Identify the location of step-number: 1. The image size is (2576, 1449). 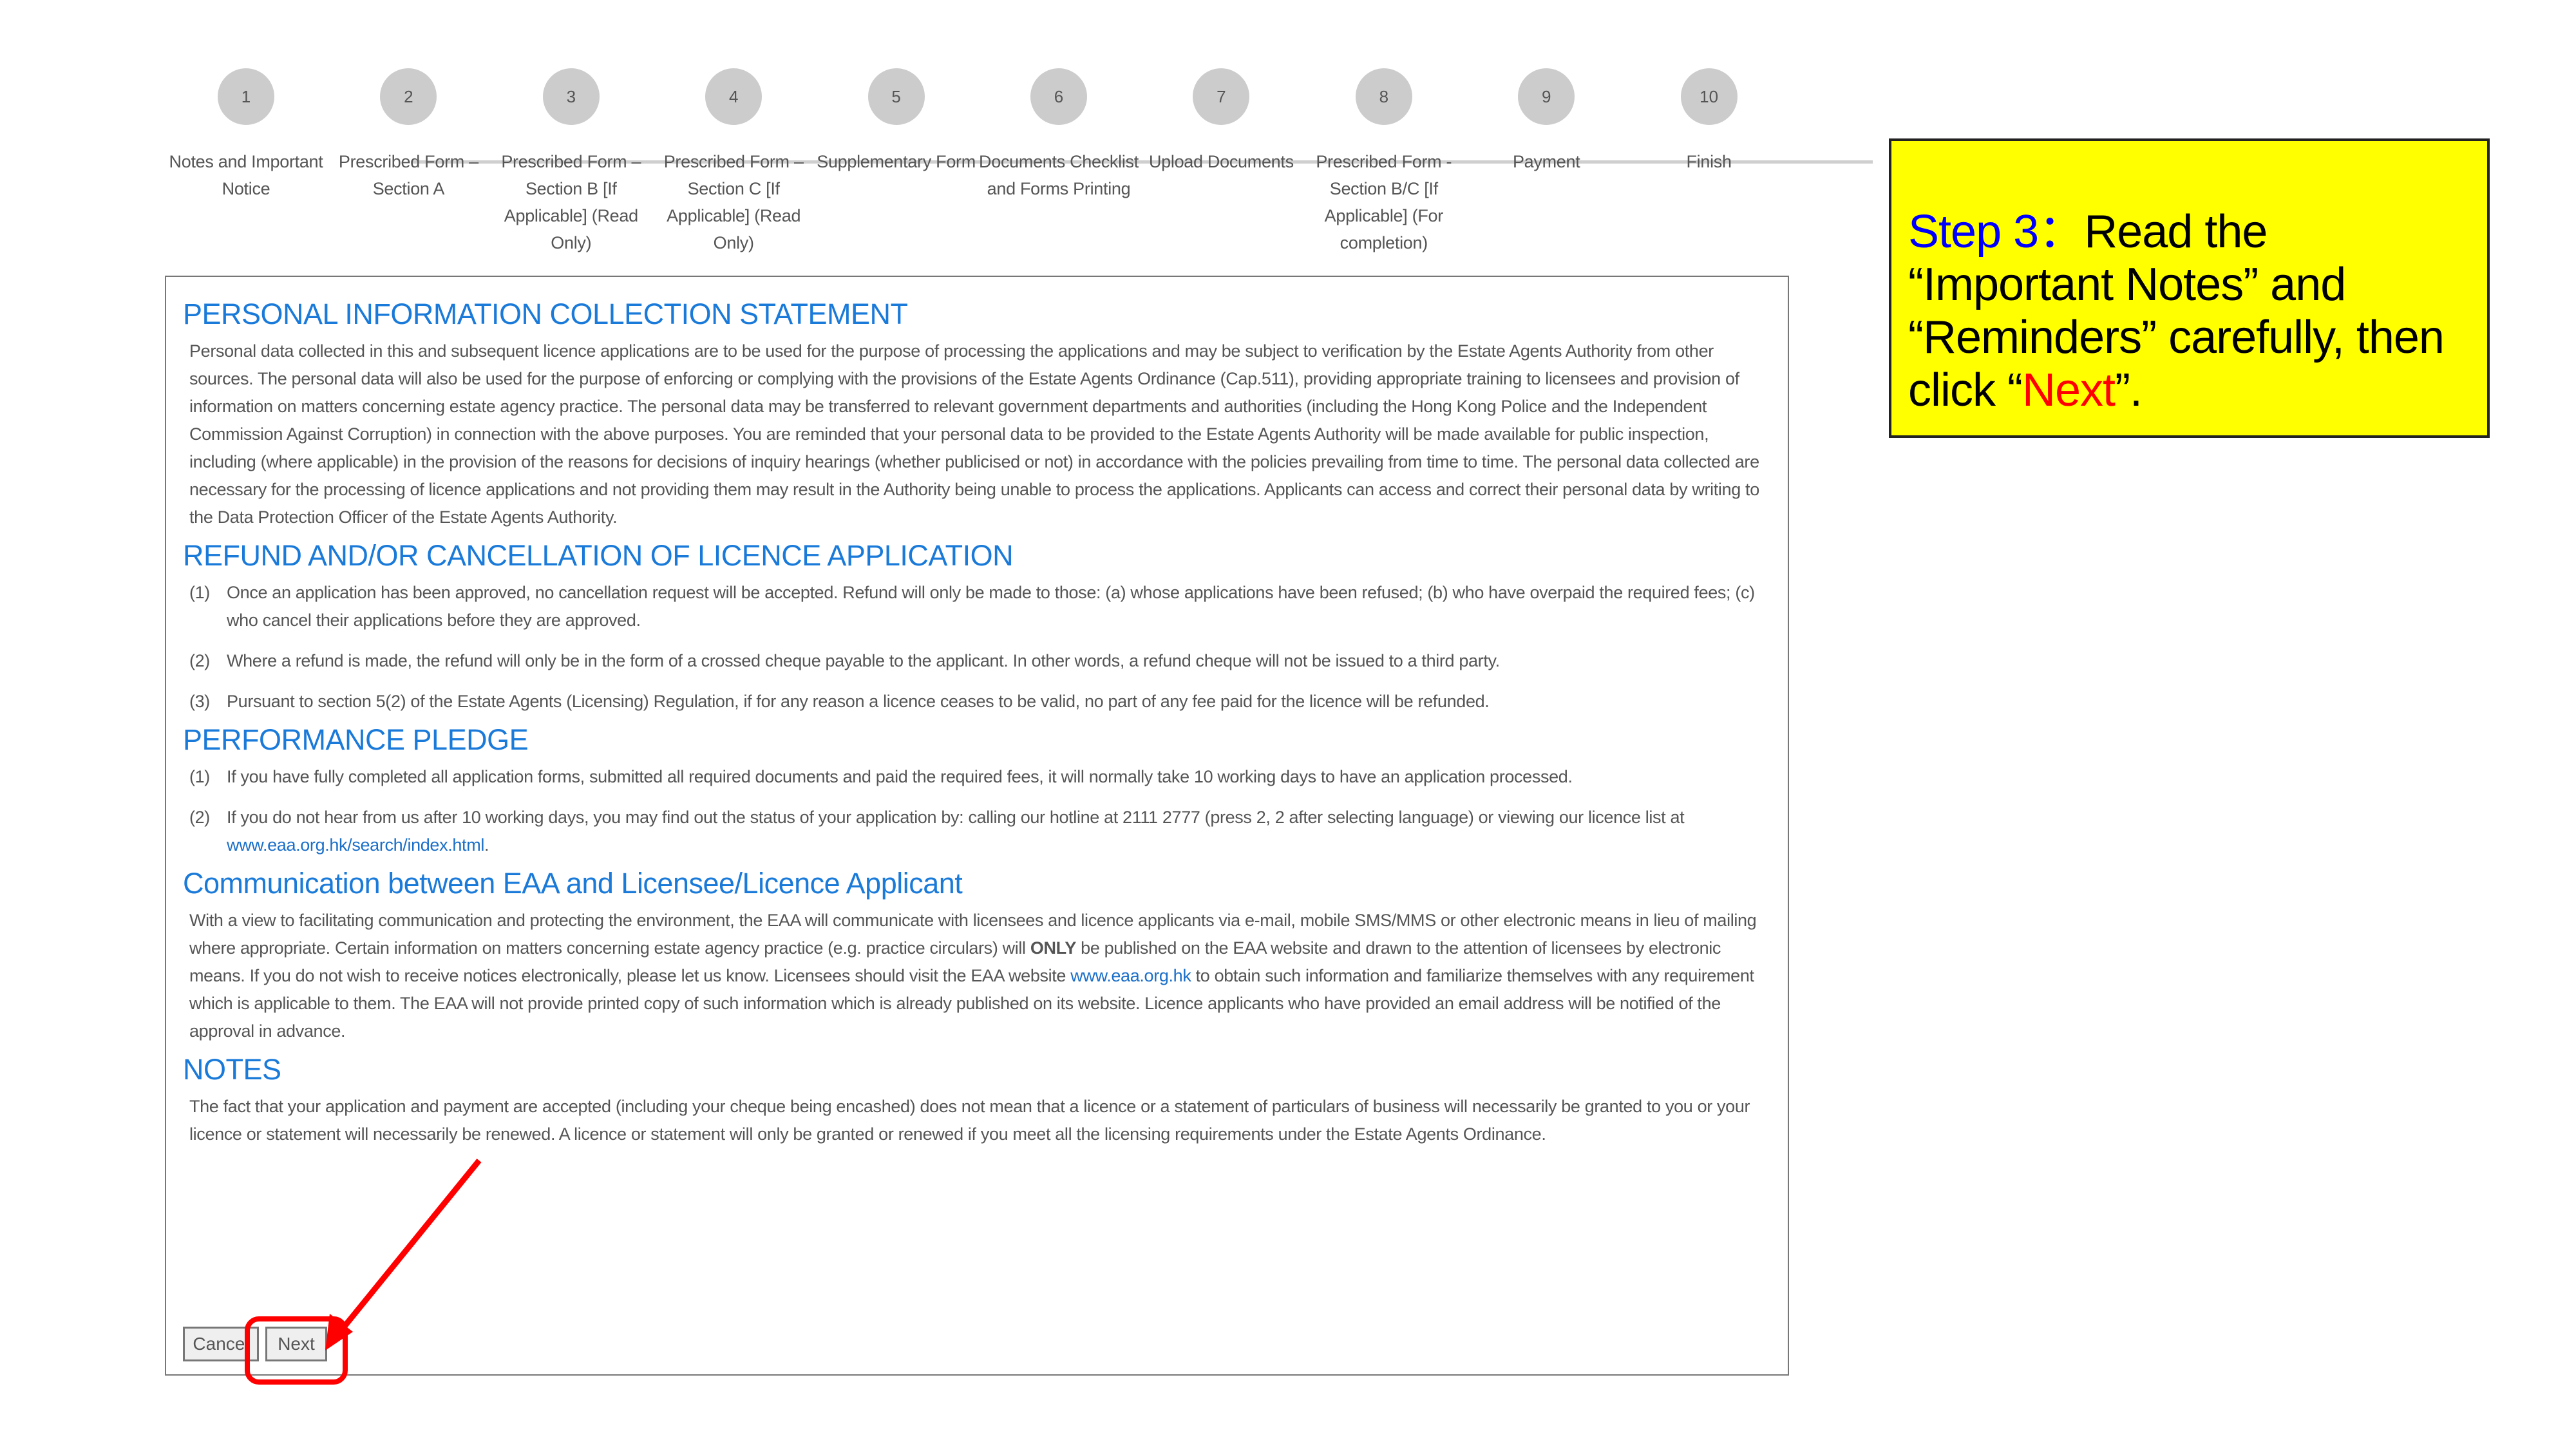
(246, 96).